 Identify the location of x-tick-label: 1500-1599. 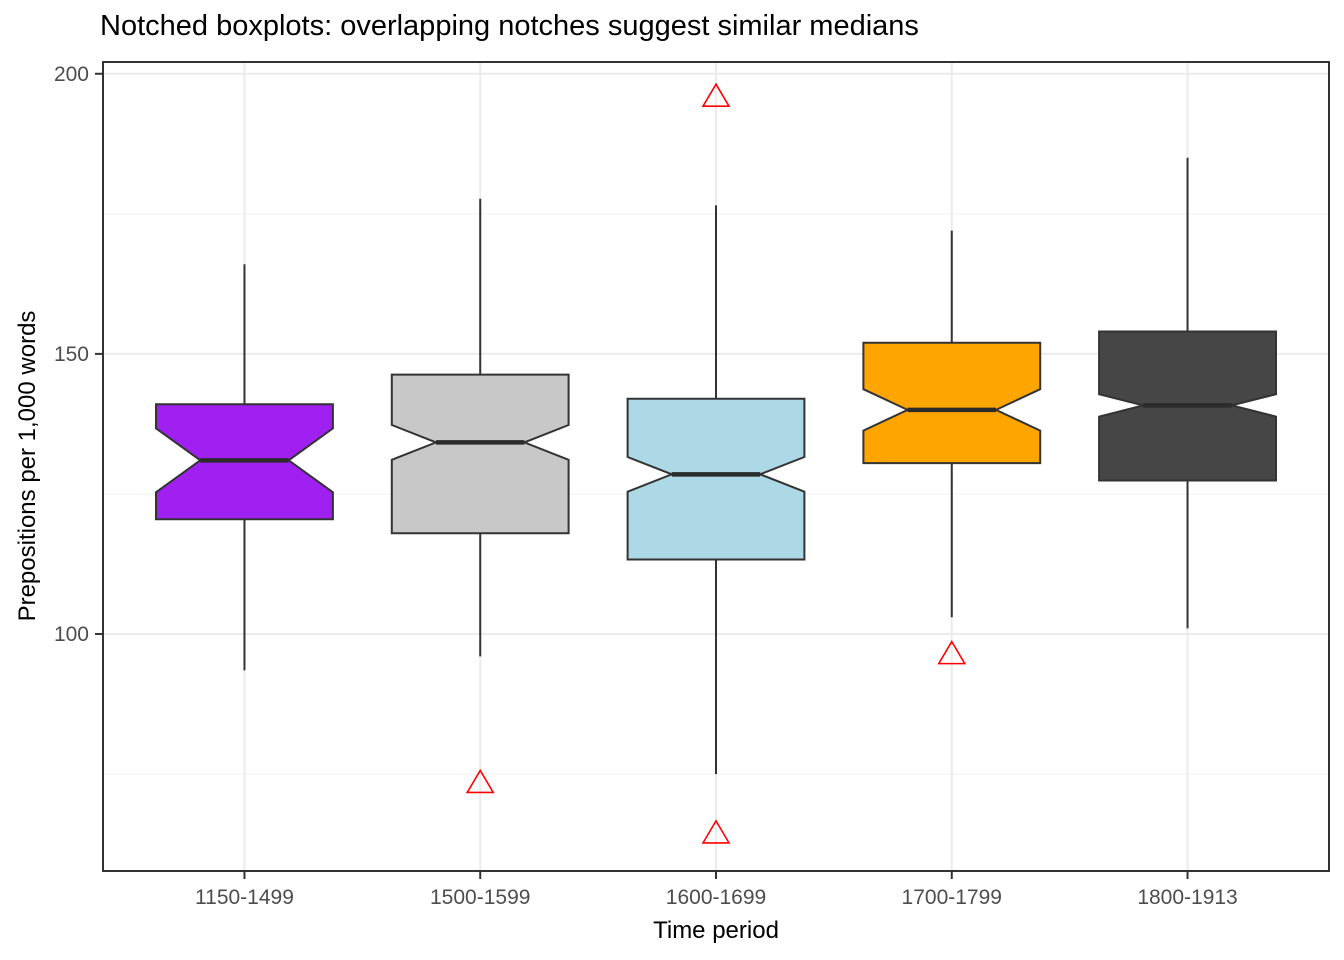
(480, 897).